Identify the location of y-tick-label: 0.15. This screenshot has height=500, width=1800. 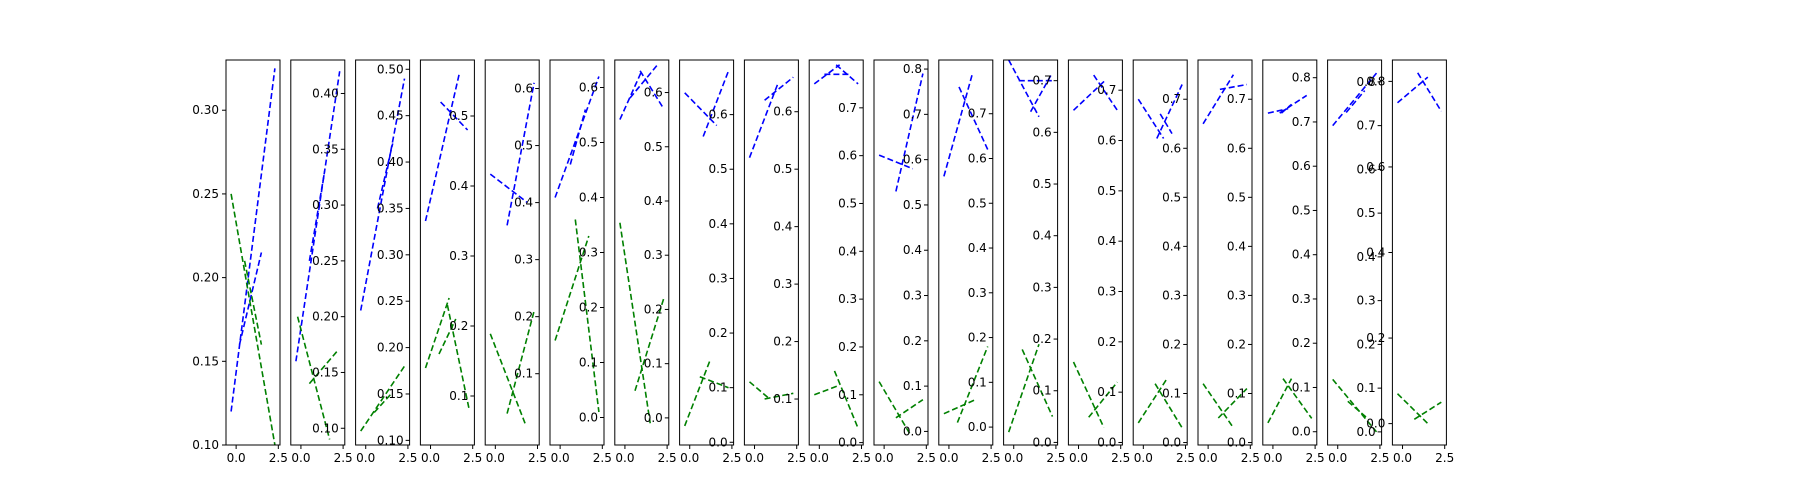
(325, 372).